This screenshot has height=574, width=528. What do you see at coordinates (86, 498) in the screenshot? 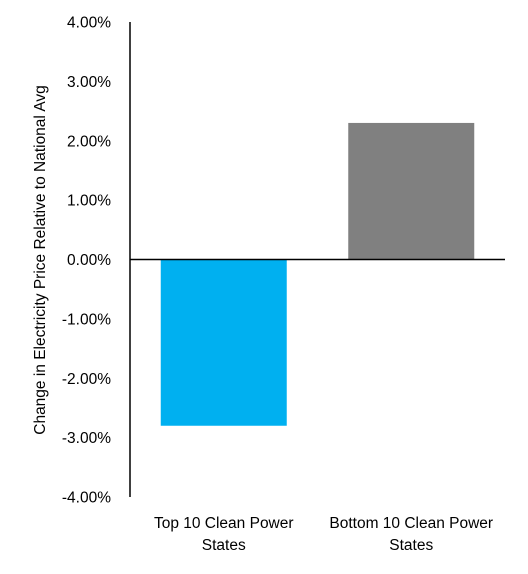
I see `y-tick-label: -4.00%` at bounding box center [86, 498].